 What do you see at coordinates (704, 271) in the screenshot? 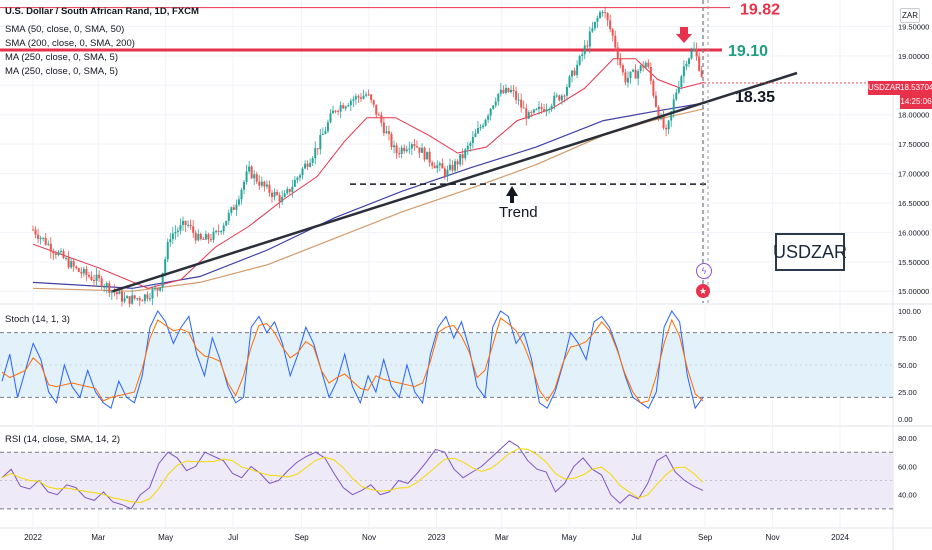
I see `lightning-event-icon: ϟ` at bounding box center [704, 271].